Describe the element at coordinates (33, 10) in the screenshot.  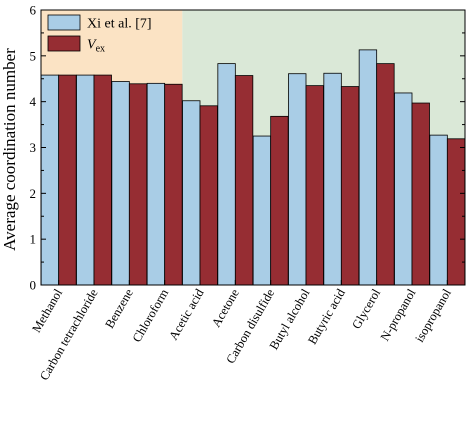
I see `y-tick-label: 6` at that location.